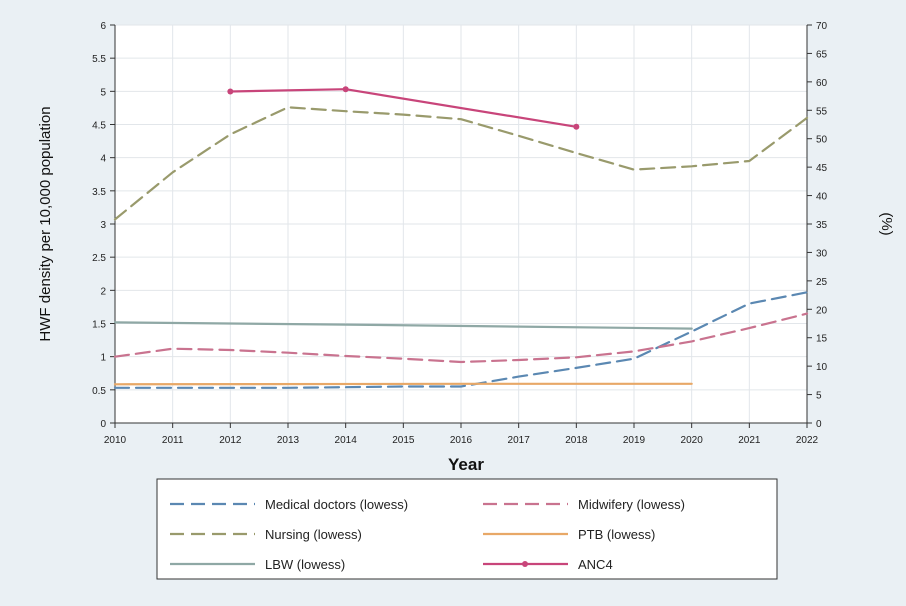  Describe the element at coordinates (822, 54) in the screenshot. I see `y2-tick-label: 65` at that location.